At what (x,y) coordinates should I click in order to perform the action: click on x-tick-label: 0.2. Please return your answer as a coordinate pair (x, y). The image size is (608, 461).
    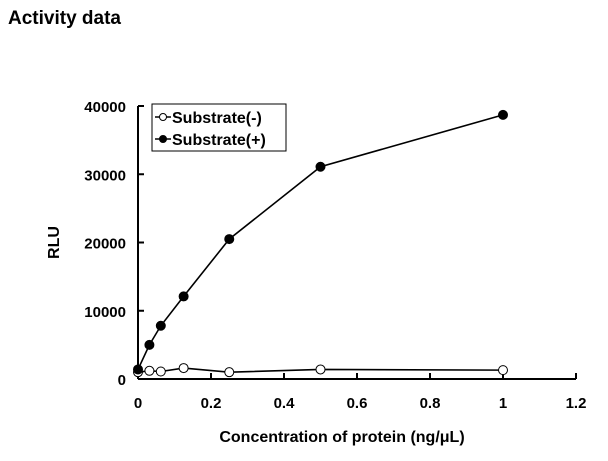
    Looking at the image, I should click on (211, 403).